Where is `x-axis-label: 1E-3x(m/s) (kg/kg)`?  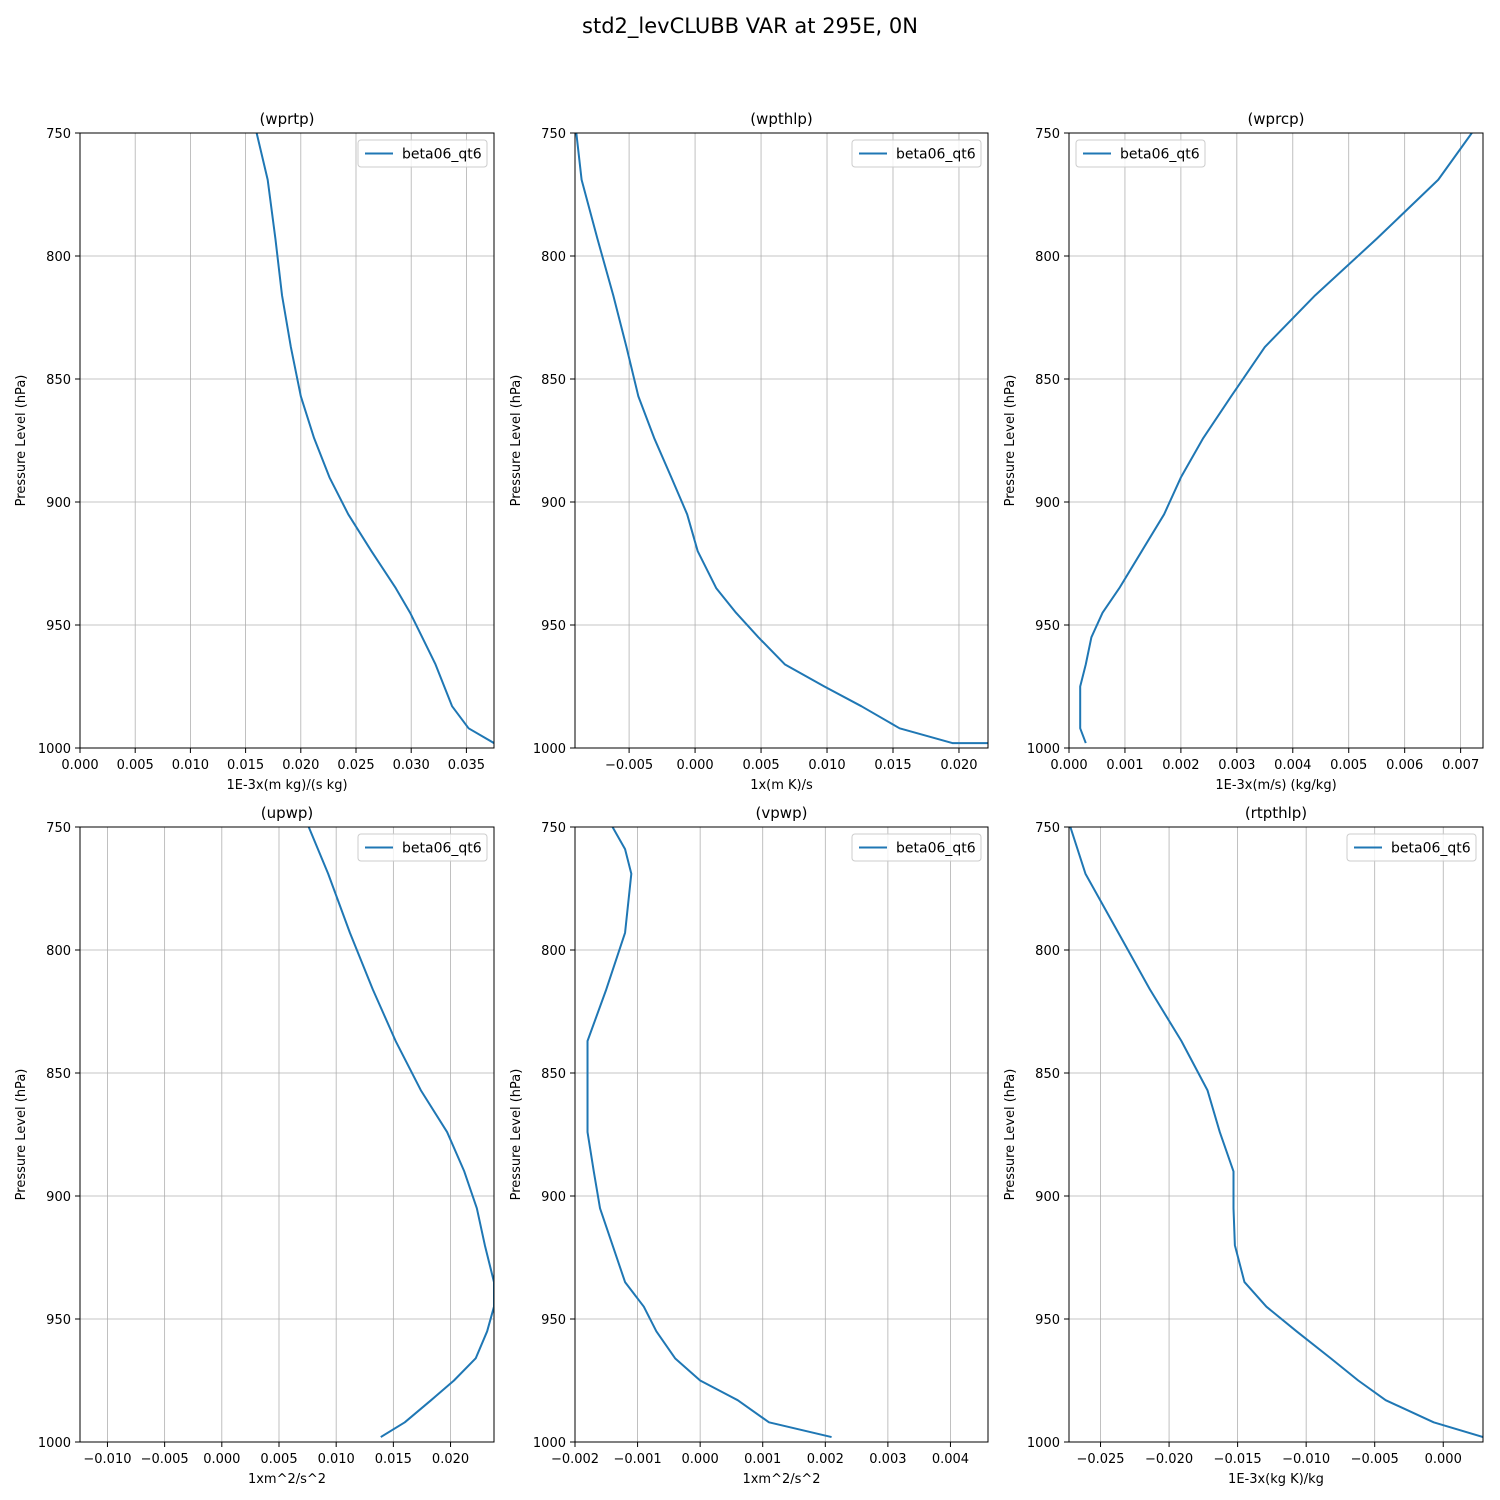 x-axis-label: 1E-3x(m/s) (kg/kg) is located at coordinates (1275, 785).